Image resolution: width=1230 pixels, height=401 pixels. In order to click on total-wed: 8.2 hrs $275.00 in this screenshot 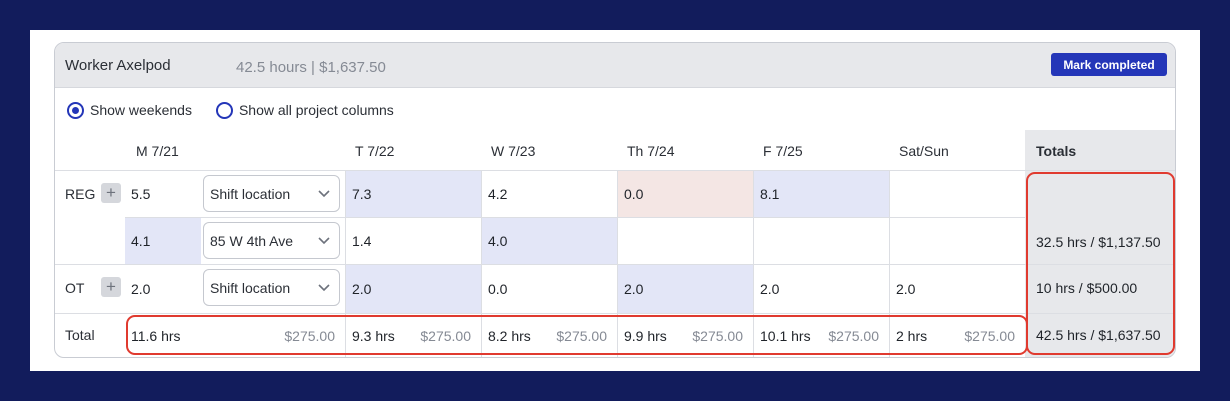, I will do `click(552, 335)`.